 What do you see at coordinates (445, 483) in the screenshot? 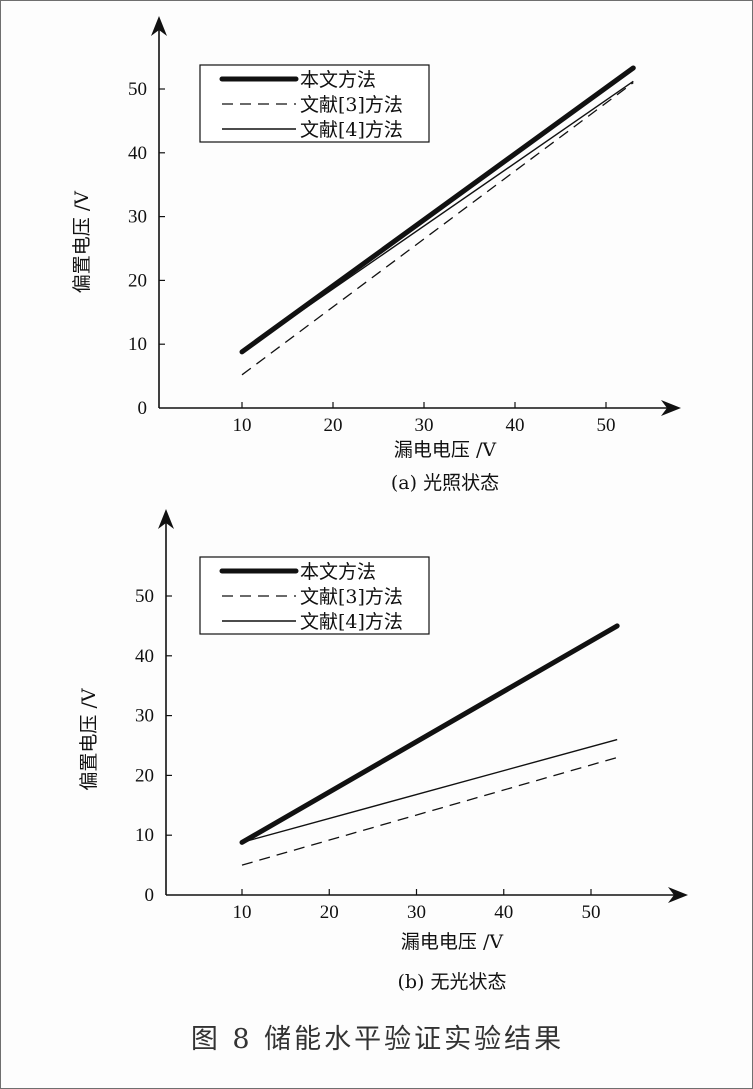
I see `panel-caption: (a) 光照状态` at bounding box center [445, 483].